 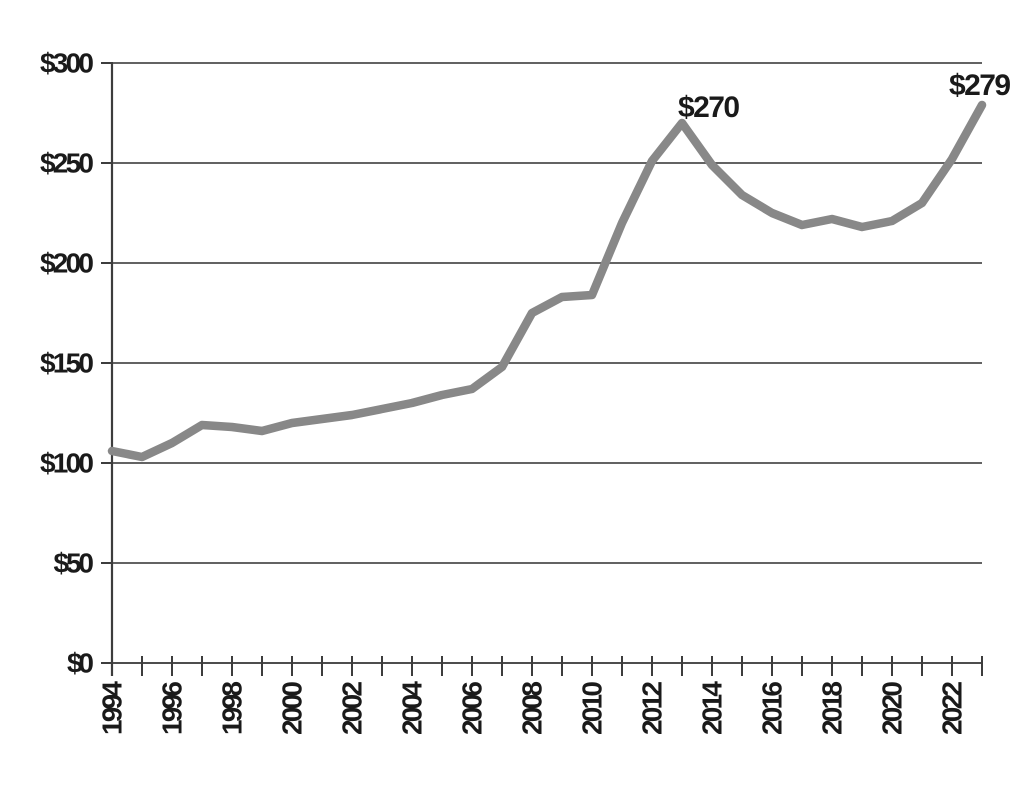 What do you see at coordinates (80, 663) in the screenshot?
I see `y-axis-label: $0` at bounding box center [80, 663].